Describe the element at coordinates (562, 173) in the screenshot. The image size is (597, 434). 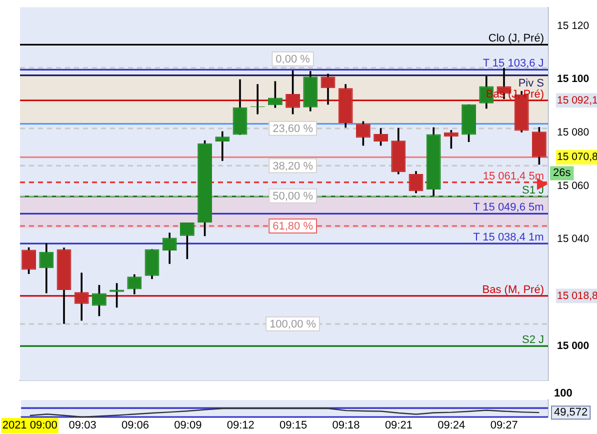
I see `text: 26s` at that location.